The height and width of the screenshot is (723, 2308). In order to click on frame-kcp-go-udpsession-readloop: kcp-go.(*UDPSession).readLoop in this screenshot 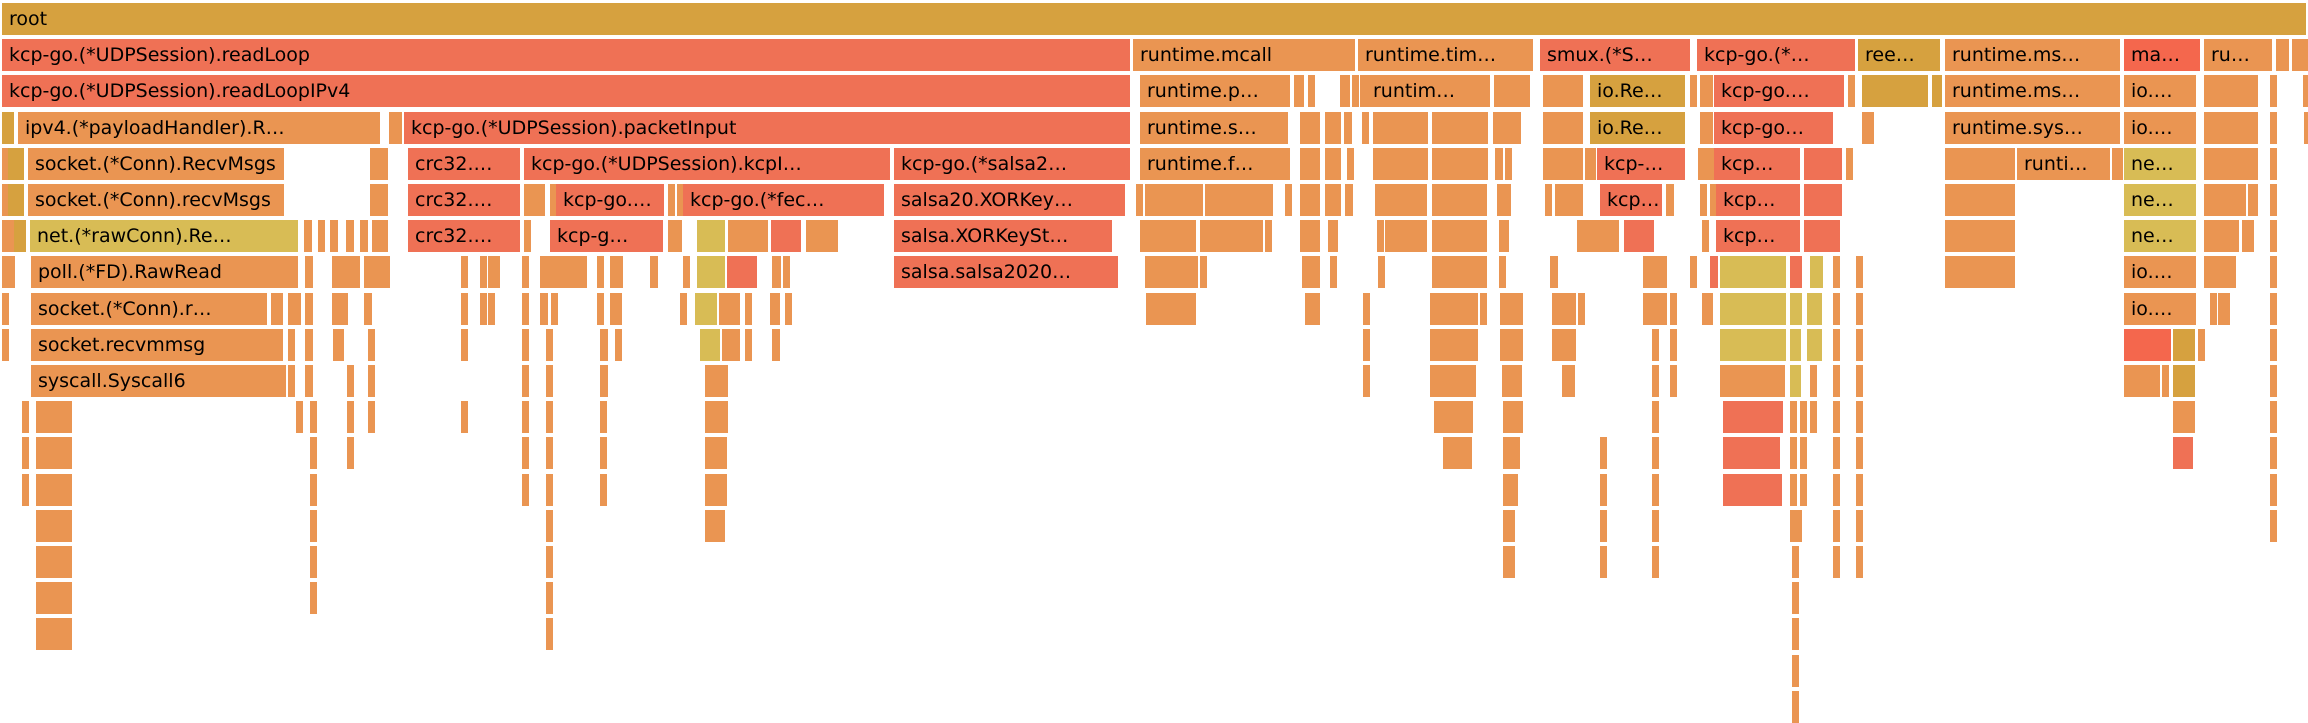, I will do `click(566, 55)`.